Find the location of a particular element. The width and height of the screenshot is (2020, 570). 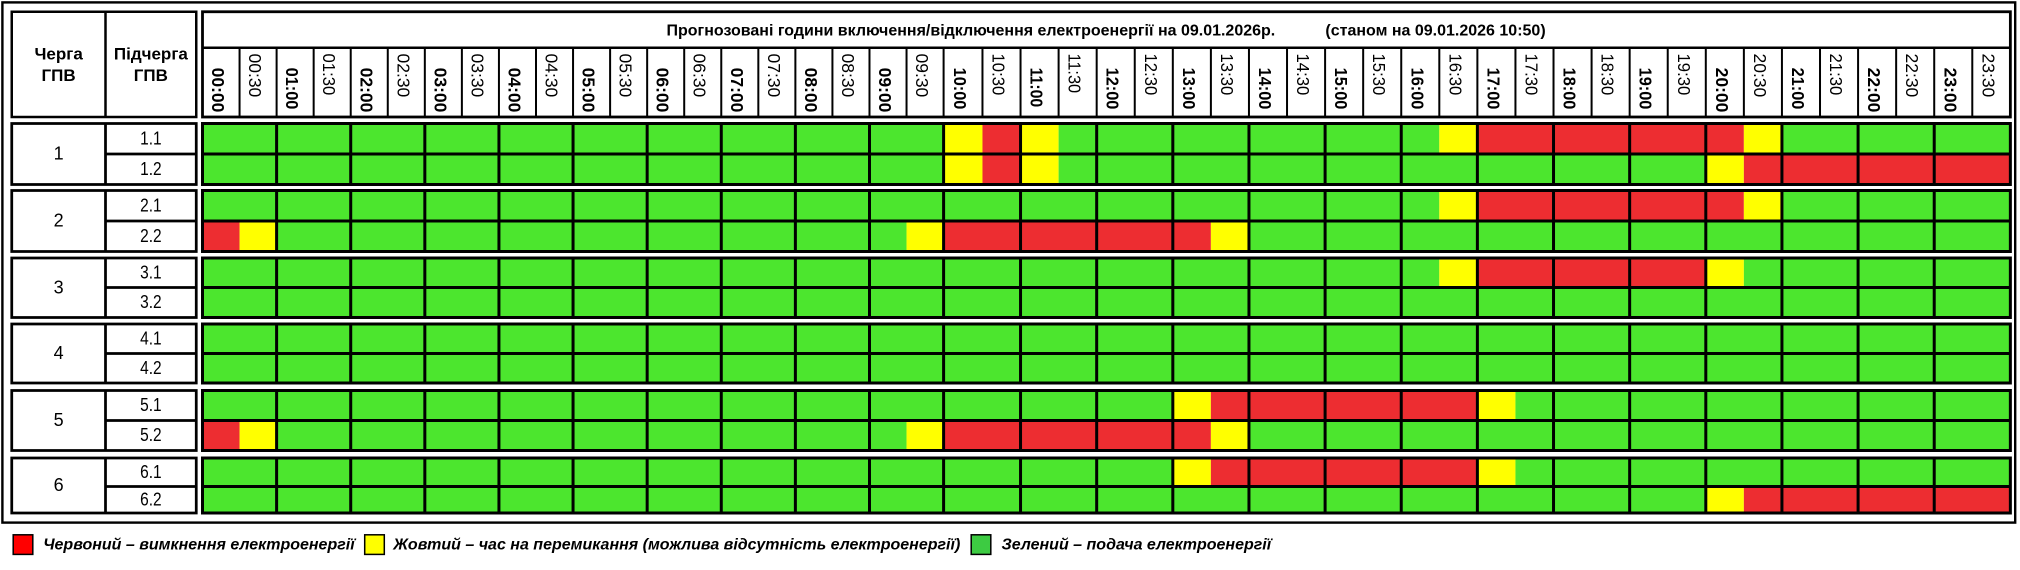

svg-text: 16:30 is located at coordinates (1455, 75).